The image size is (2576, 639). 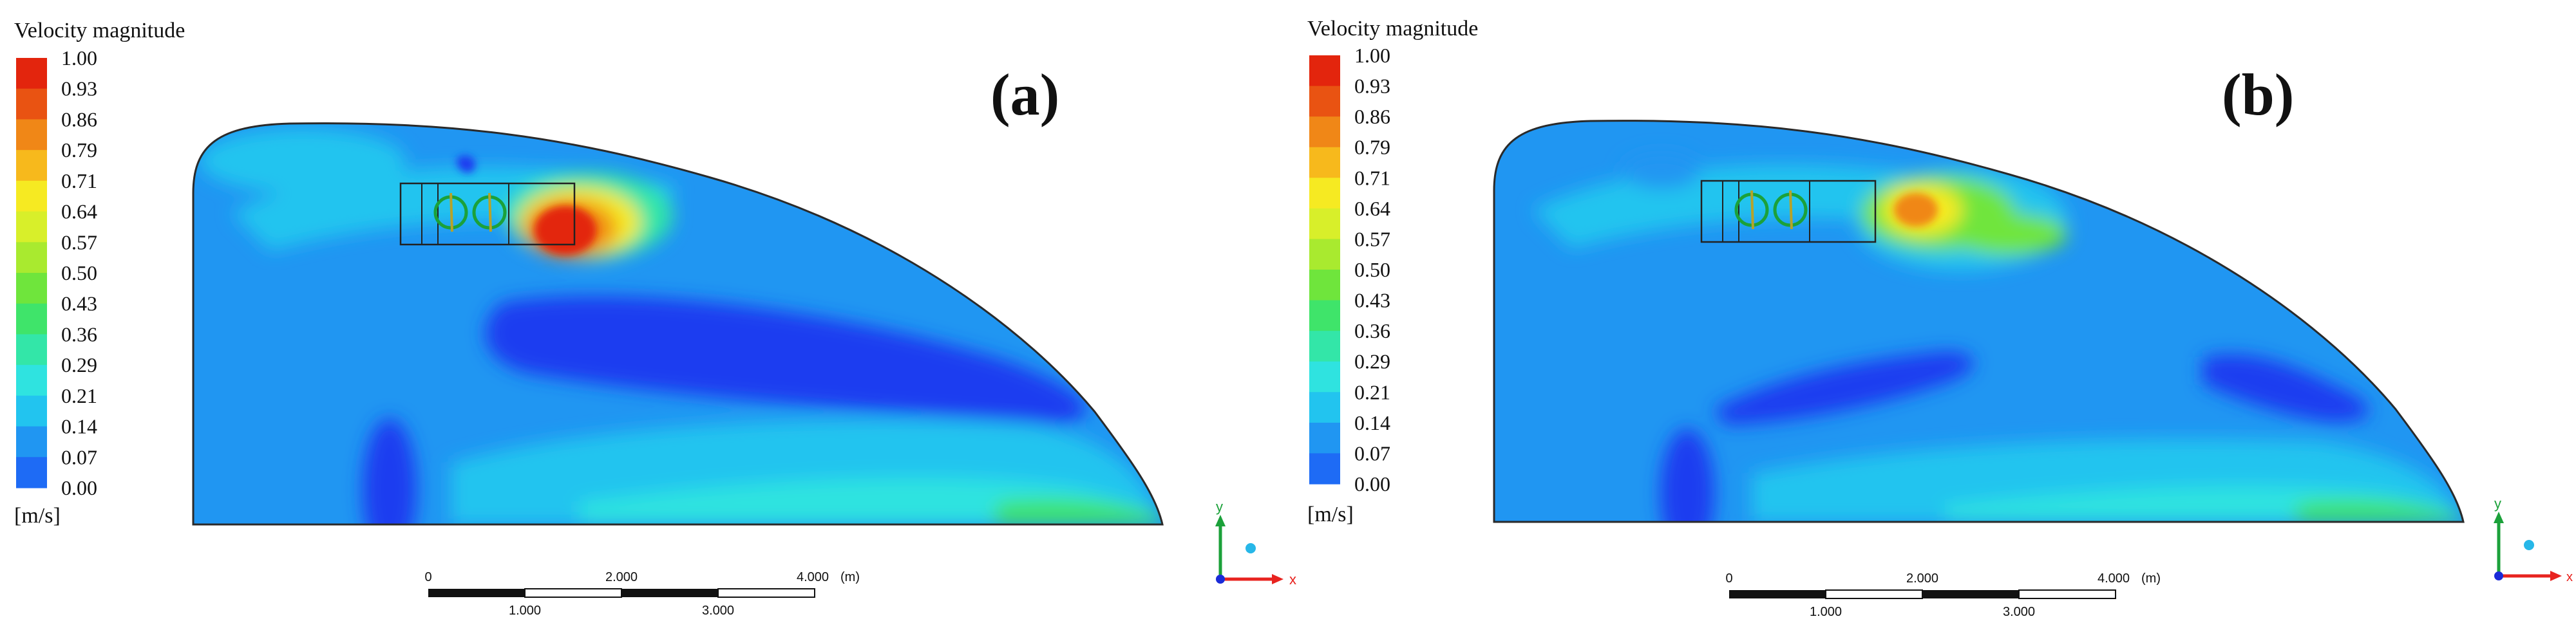 I want to click on region-lowvel-ellipse-b, so click(x=1843, y=388).